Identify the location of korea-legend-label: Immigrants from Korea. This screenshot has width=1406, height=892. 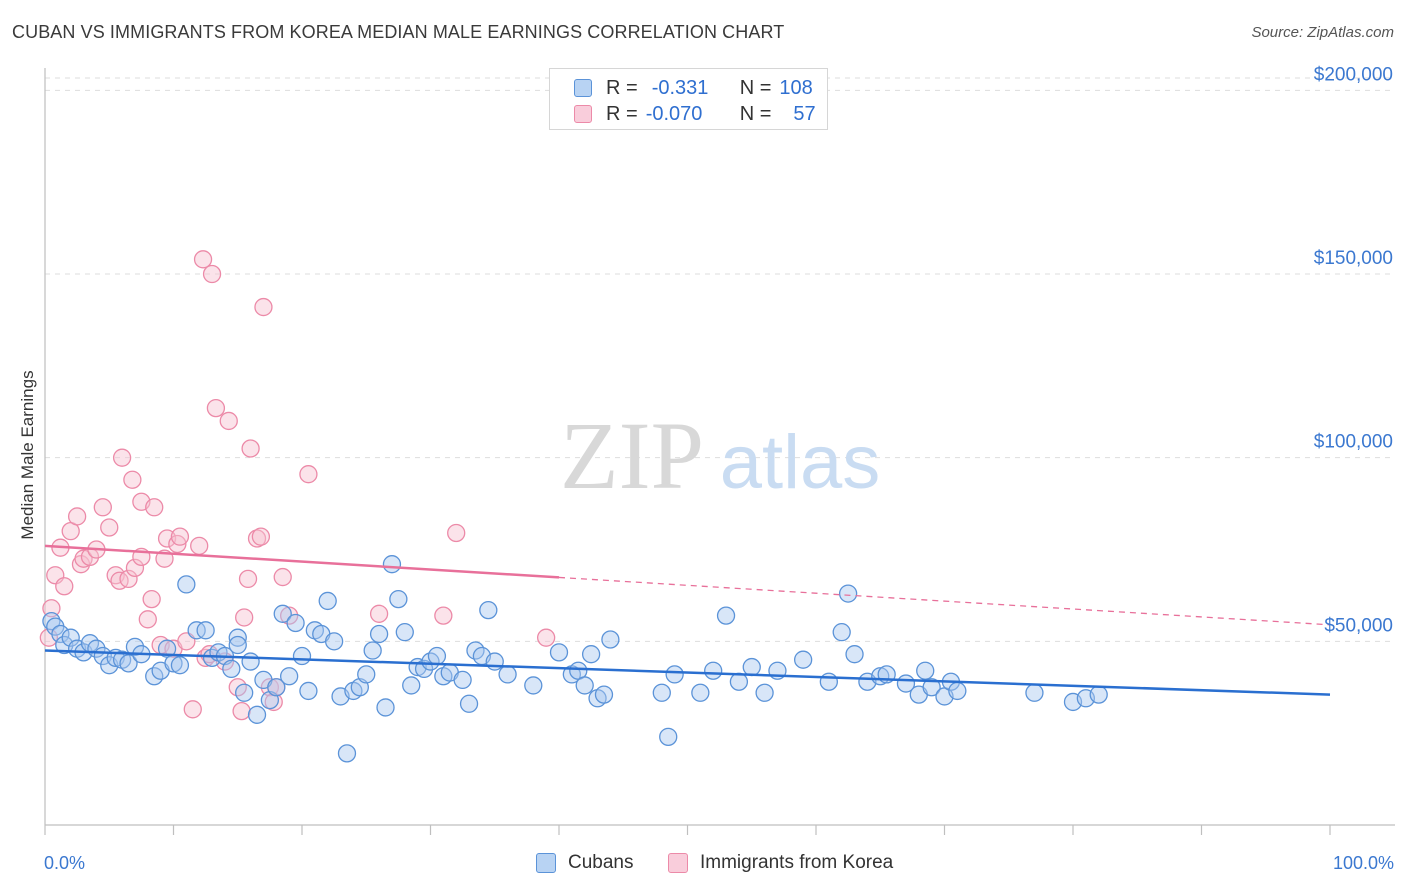
(797, 862).